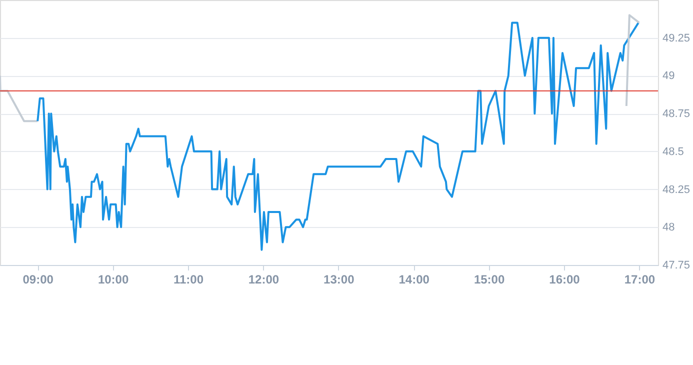  I want to click on y-tick-label: 47.75, so click(676, 266).